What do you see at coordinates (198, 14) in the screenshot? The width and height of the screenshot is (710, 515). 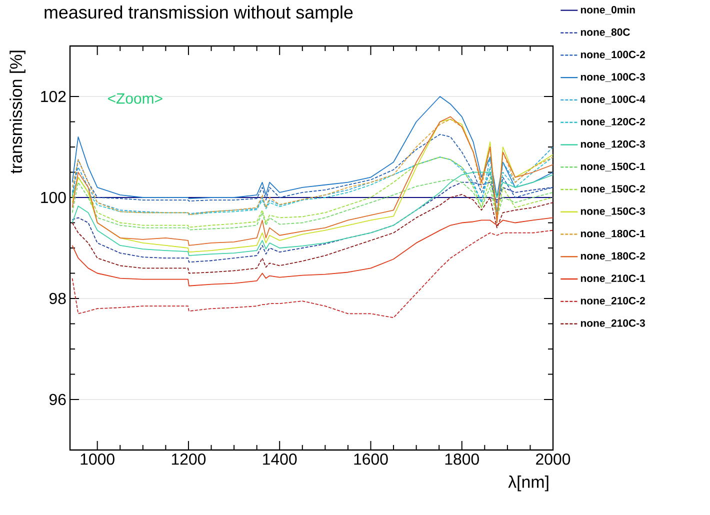 I see `chart-title: measured transmission without sample` at bounding box center [198, 14].